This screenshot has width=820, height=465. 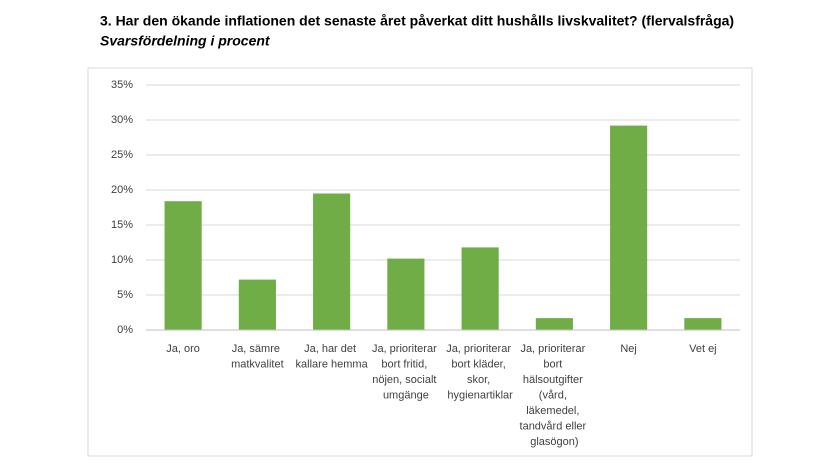 I want to click on x-tick-label: Ja, oro, so click(x=183, y=349).